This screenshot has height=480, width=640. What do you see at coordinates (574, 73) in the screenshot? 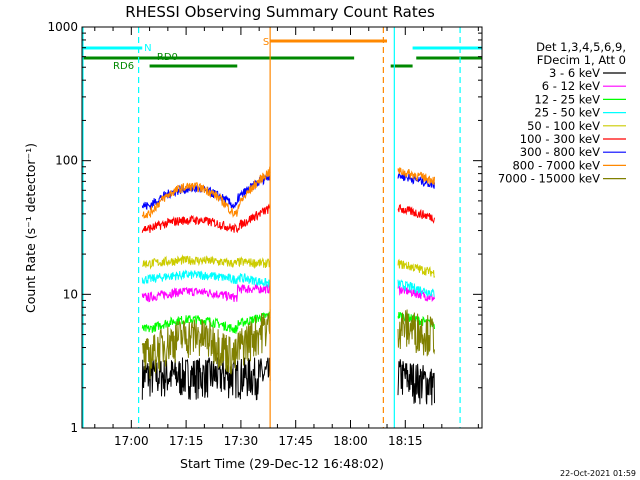
I see `legend-entry-label: 3 - 6 keV` at bounding box center [574, 73].